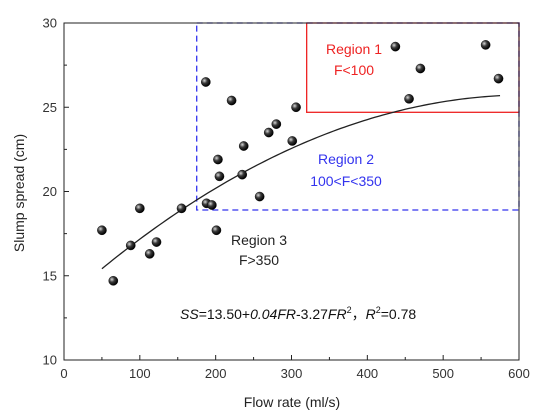 The image size is (550, 417). Describe the element at coordinates (50, 191) in the screenshot. I see `y-tick-label-20: 20` at that location.